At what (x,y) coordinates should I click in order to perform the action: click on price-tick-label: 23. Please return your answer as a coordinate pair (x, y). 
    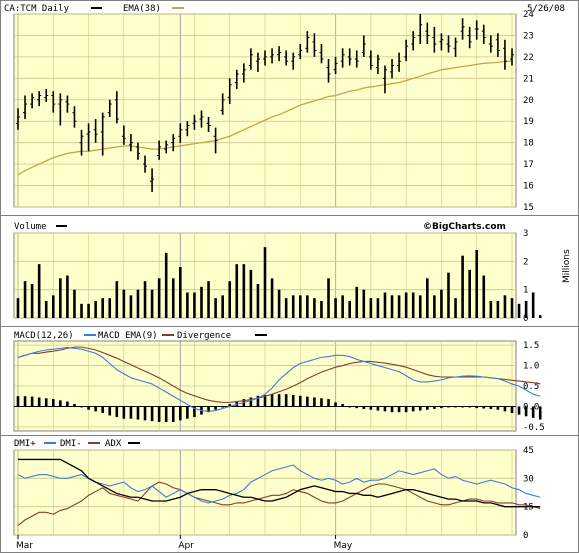
    Looking at the image, I should click on (528, 36).